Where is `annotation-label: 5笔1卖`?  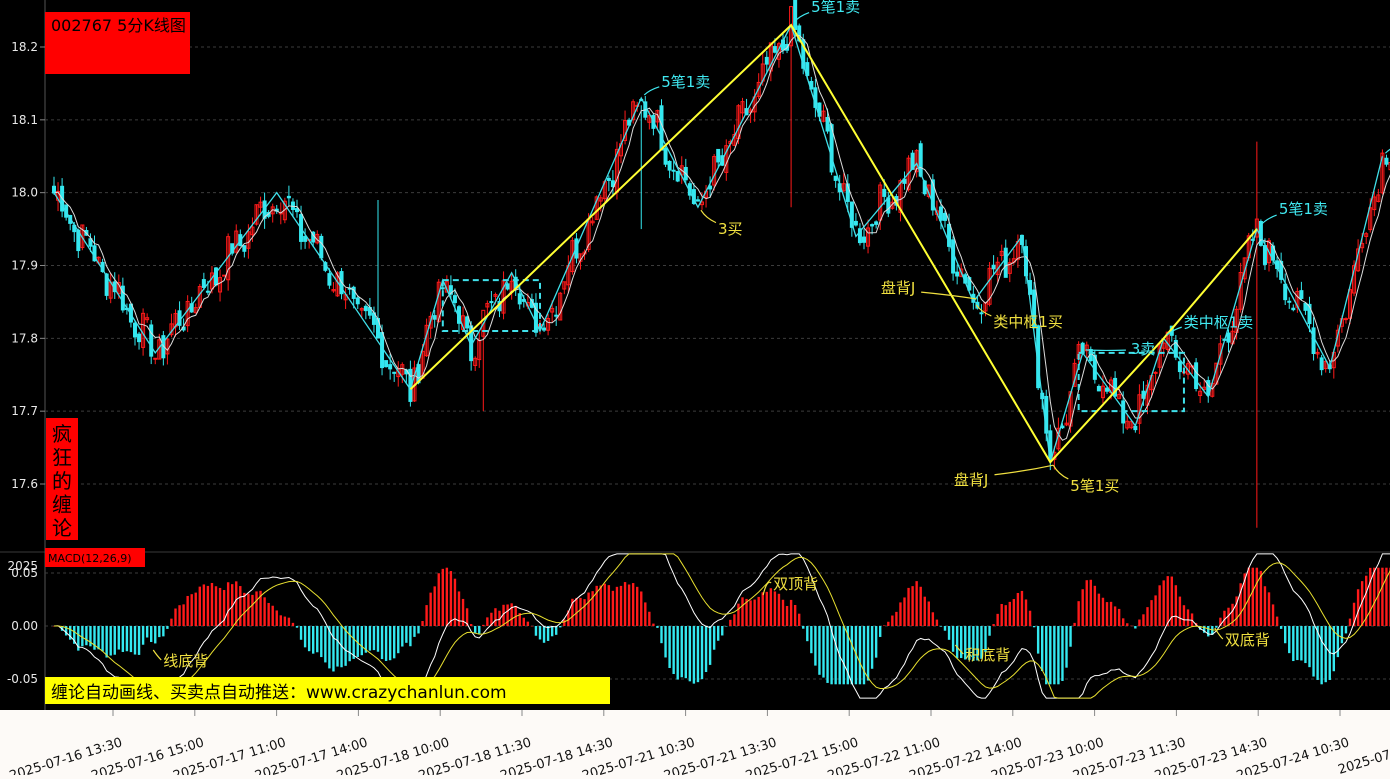
annotation-label: 5笔1卖 is located at coordinates (835, 8).